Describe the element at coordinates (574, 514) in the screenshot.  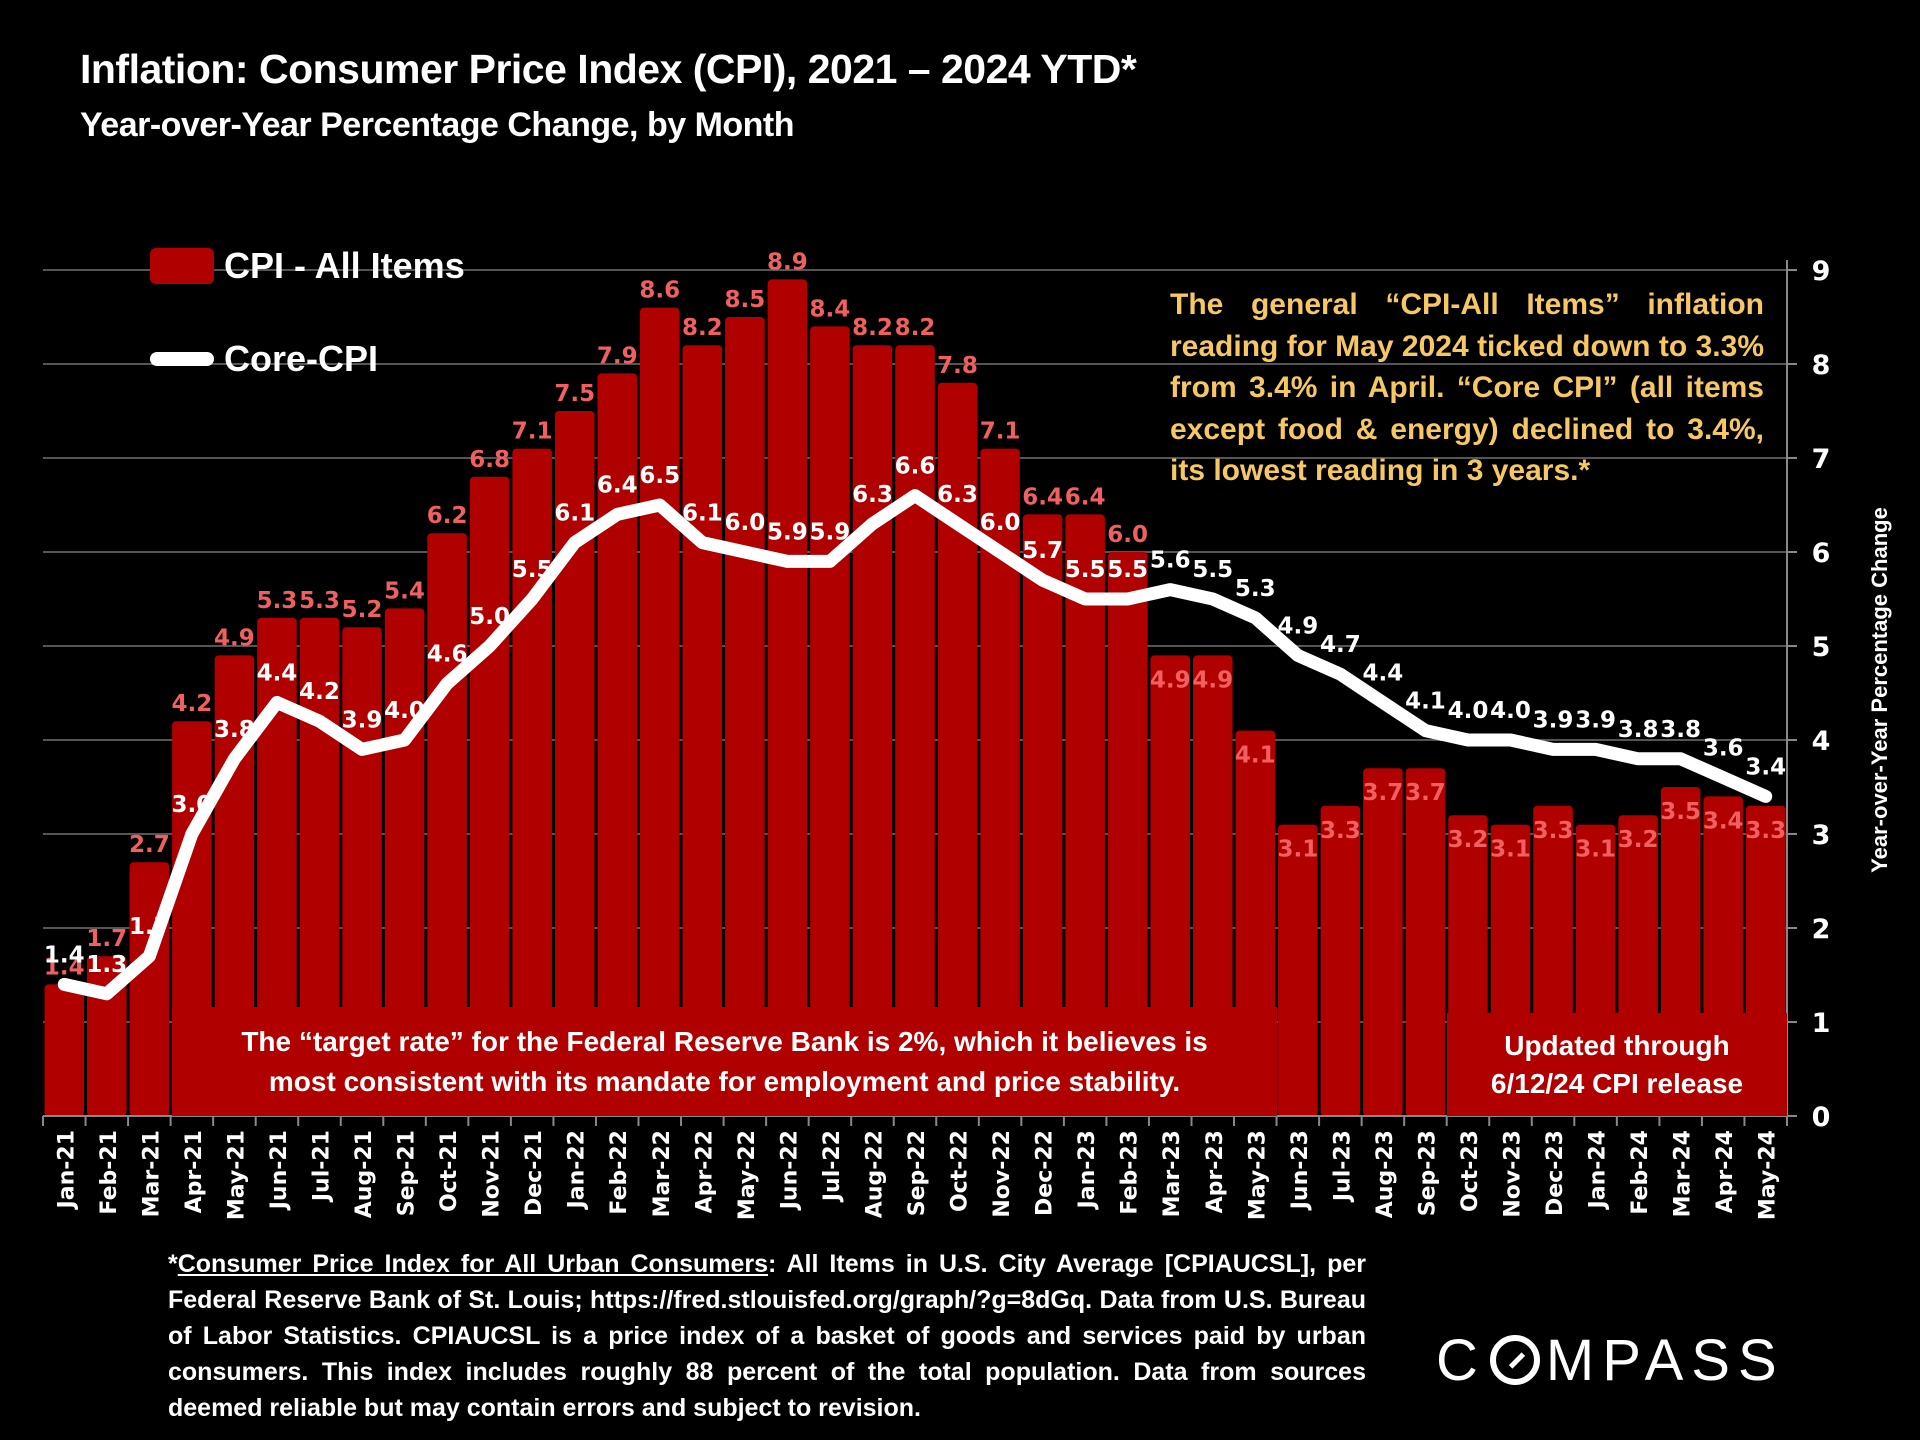
I see `core-data-label: 6.1` at that location.